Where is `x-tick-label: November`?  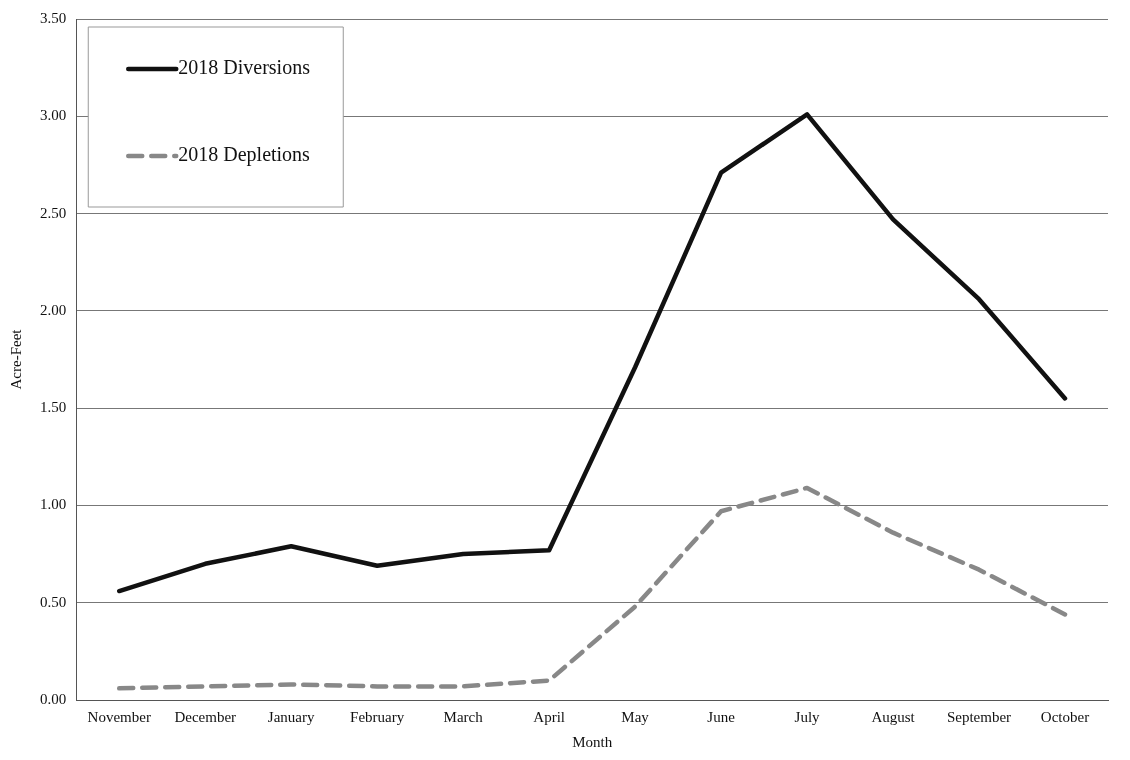
x-tick-label: November is located at coordinates (119, 716).